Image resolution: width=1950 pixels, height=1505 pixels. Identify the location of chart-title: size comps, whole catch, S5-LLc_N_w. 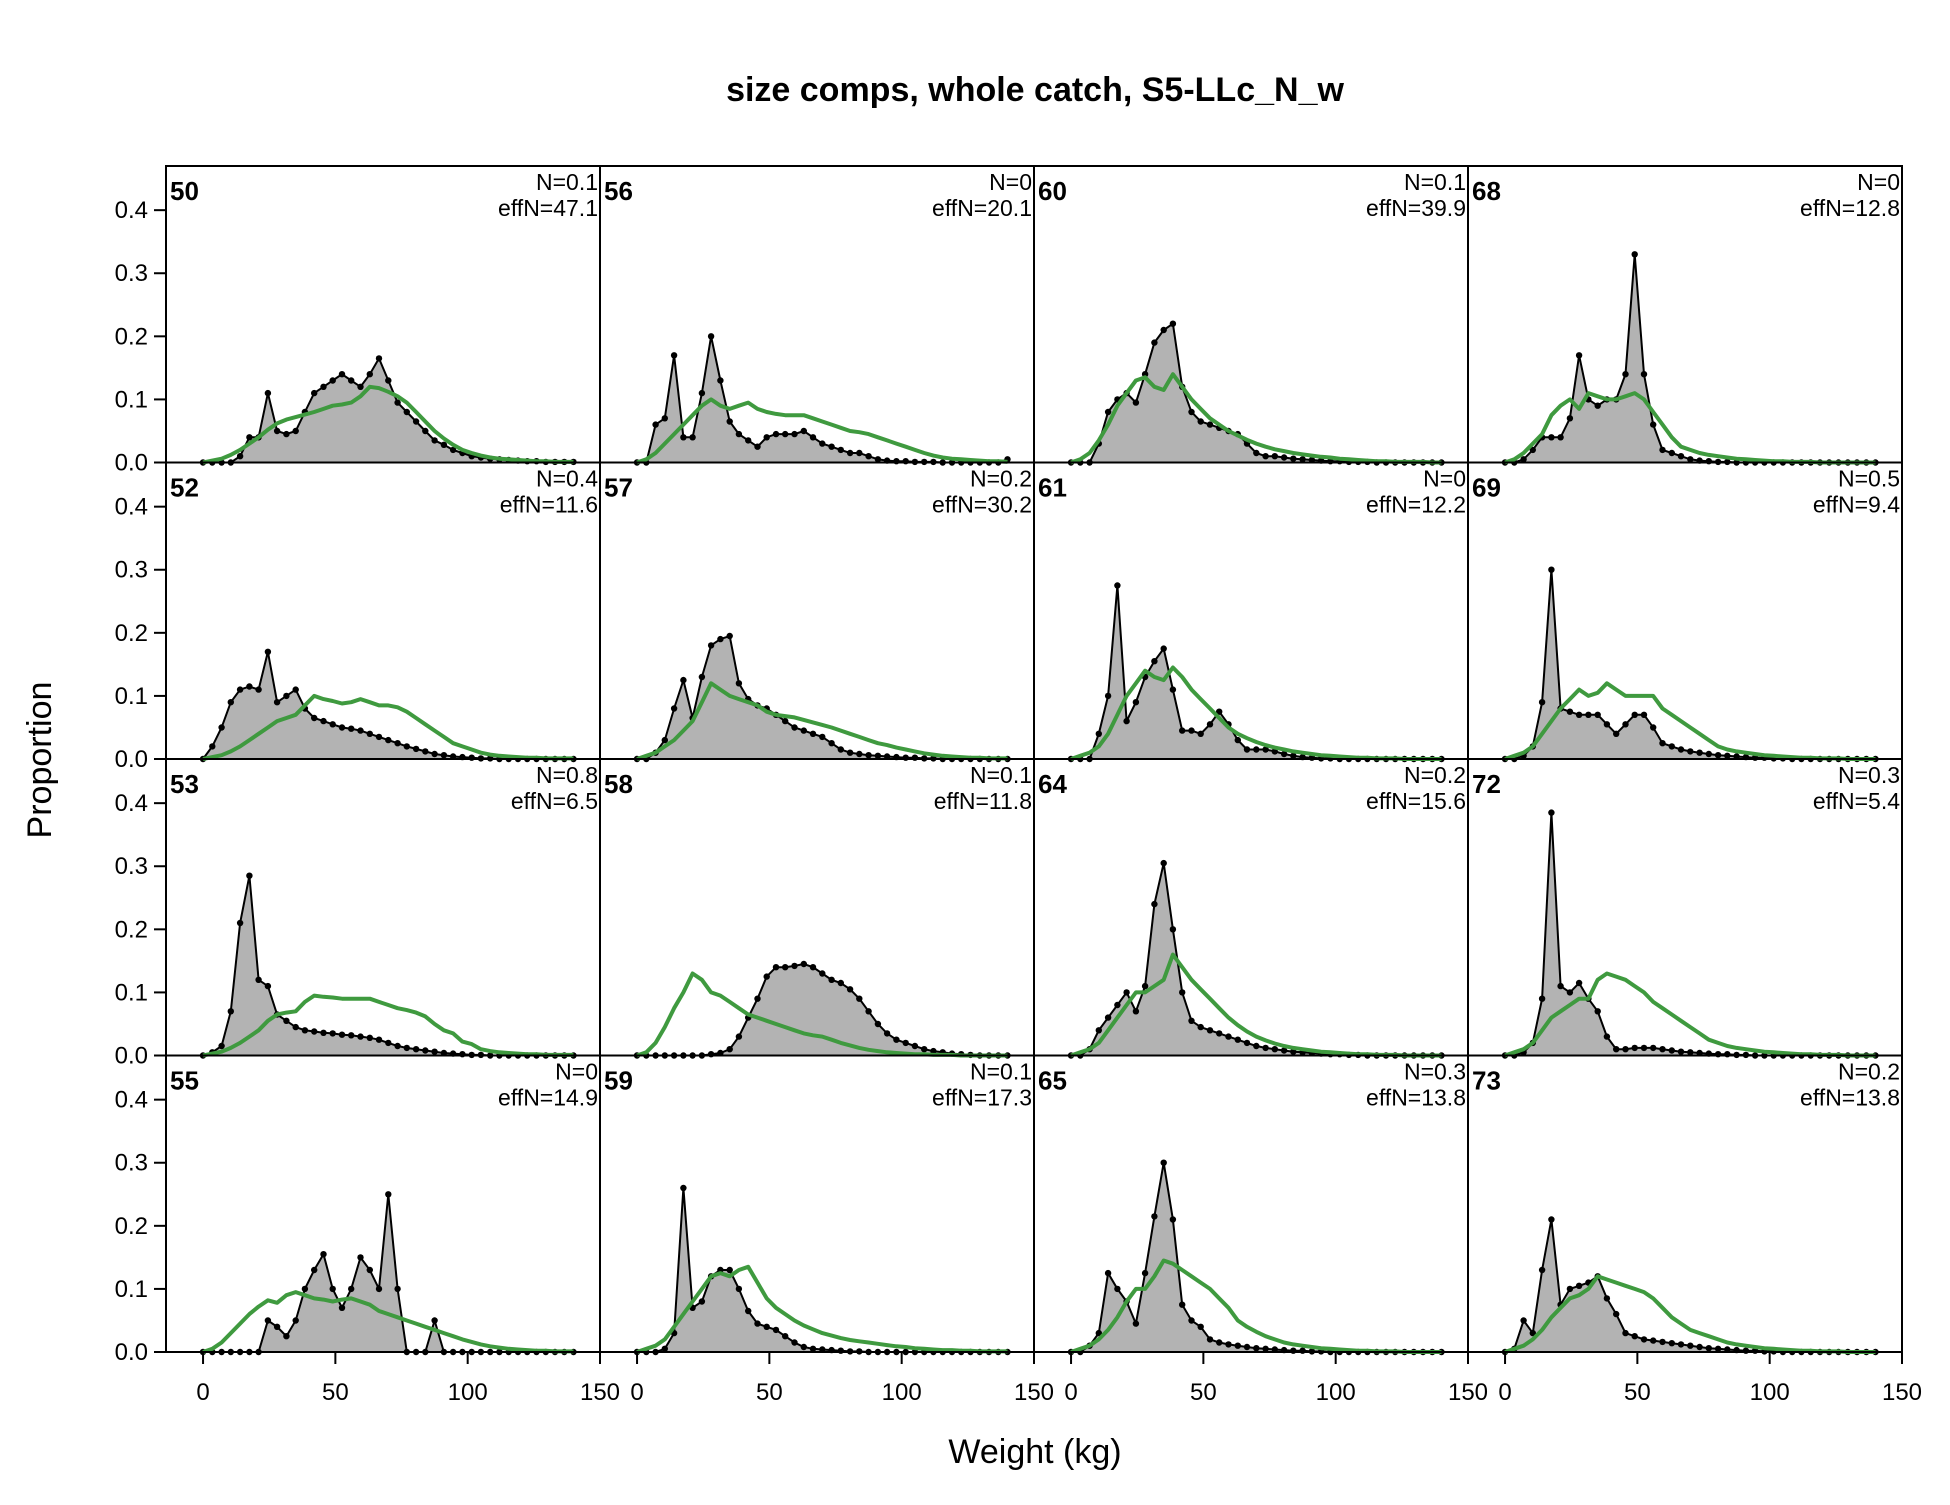
(1035, 90).